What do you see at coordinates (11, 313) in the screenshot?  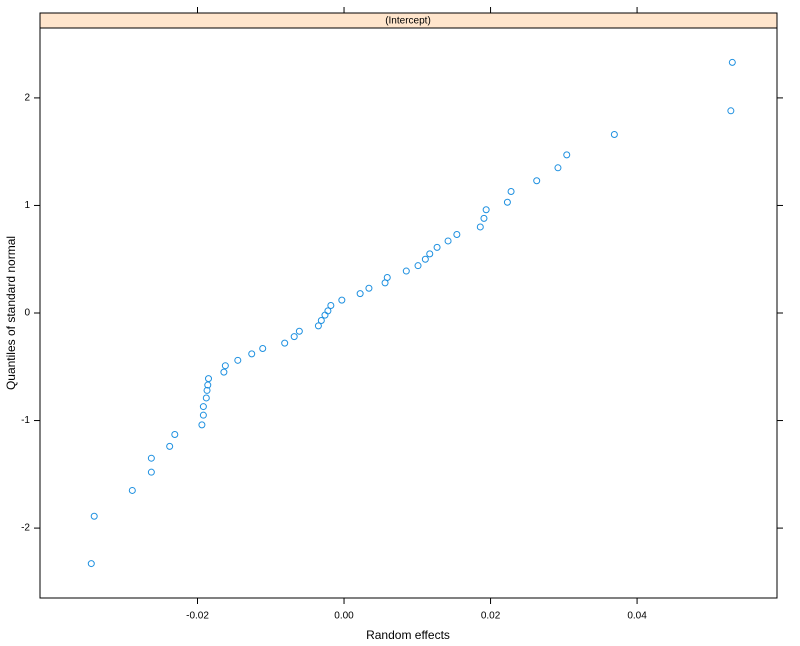 I see `y-axis-label: Quantiles of standard normal` at bounding box center [11, 313].